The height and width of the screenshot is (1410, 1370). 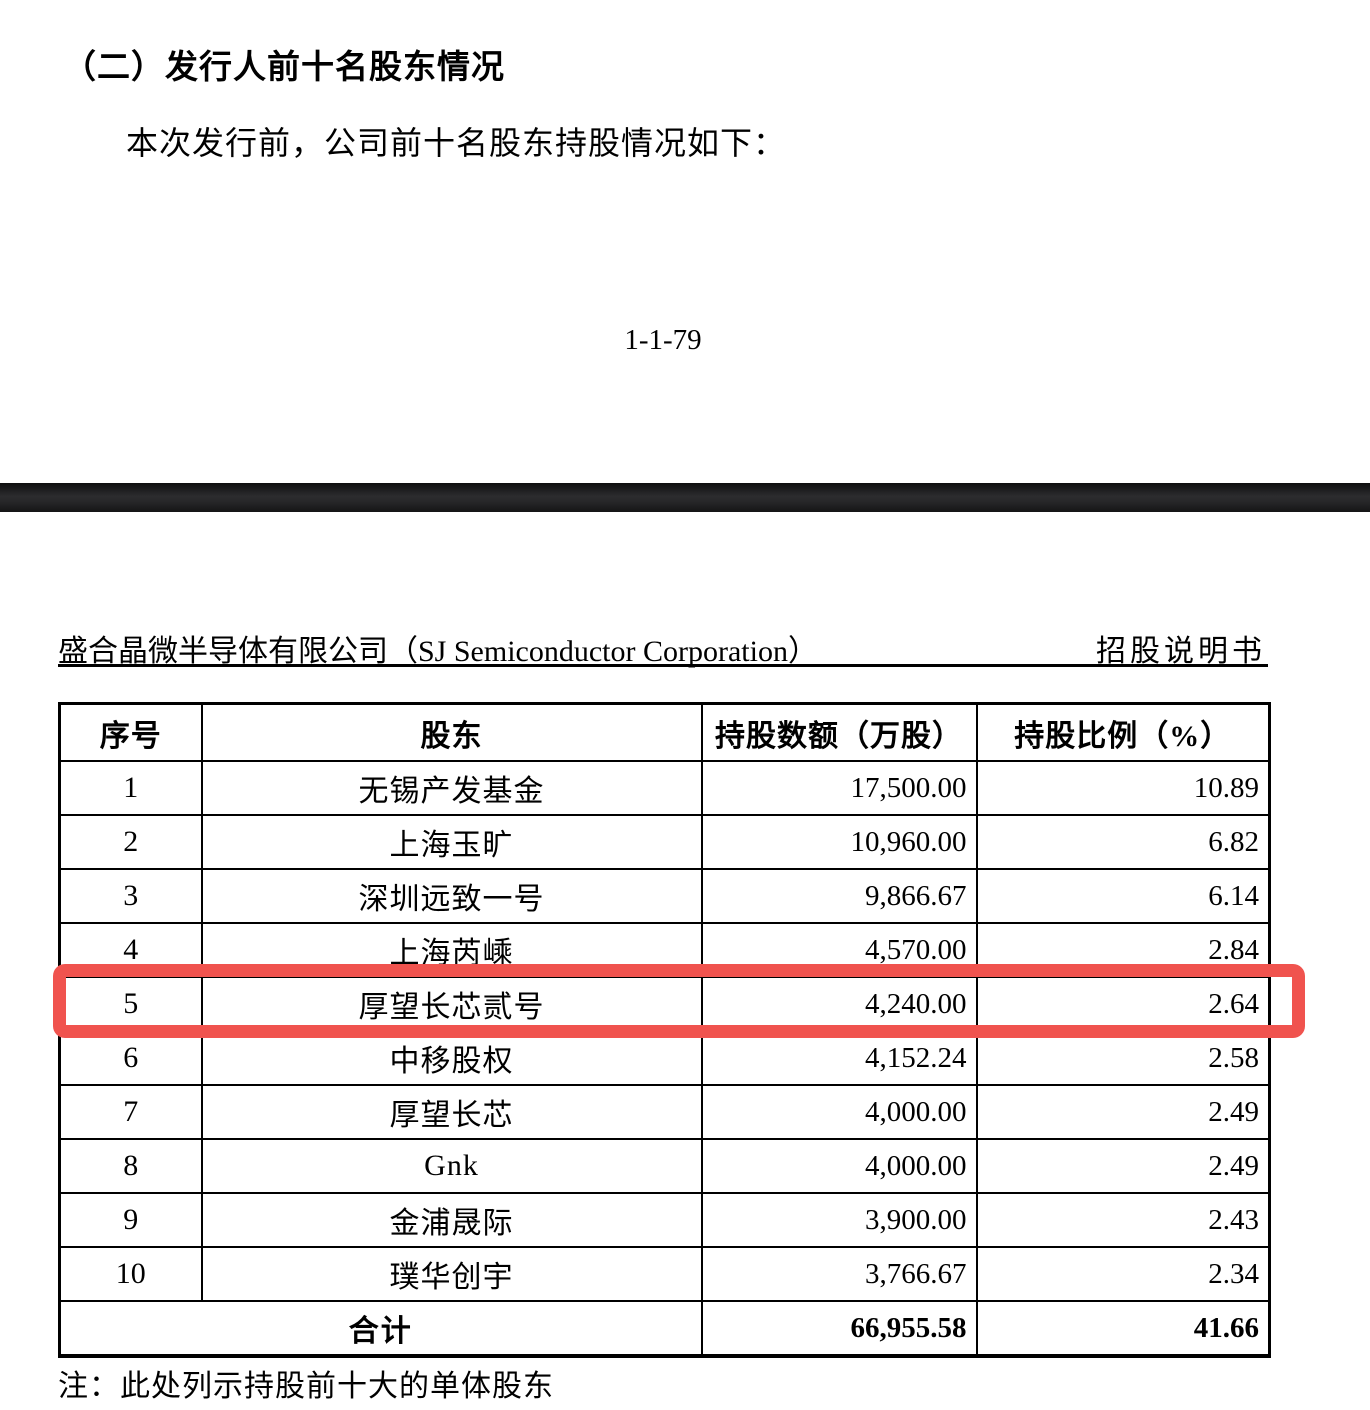 What do you see at coordinates (456, 143) in the screenshot?
I see `intro-paragraph: 本次发行前，公司前十名股东持股情况如下：` at bounding box center [456, 143].